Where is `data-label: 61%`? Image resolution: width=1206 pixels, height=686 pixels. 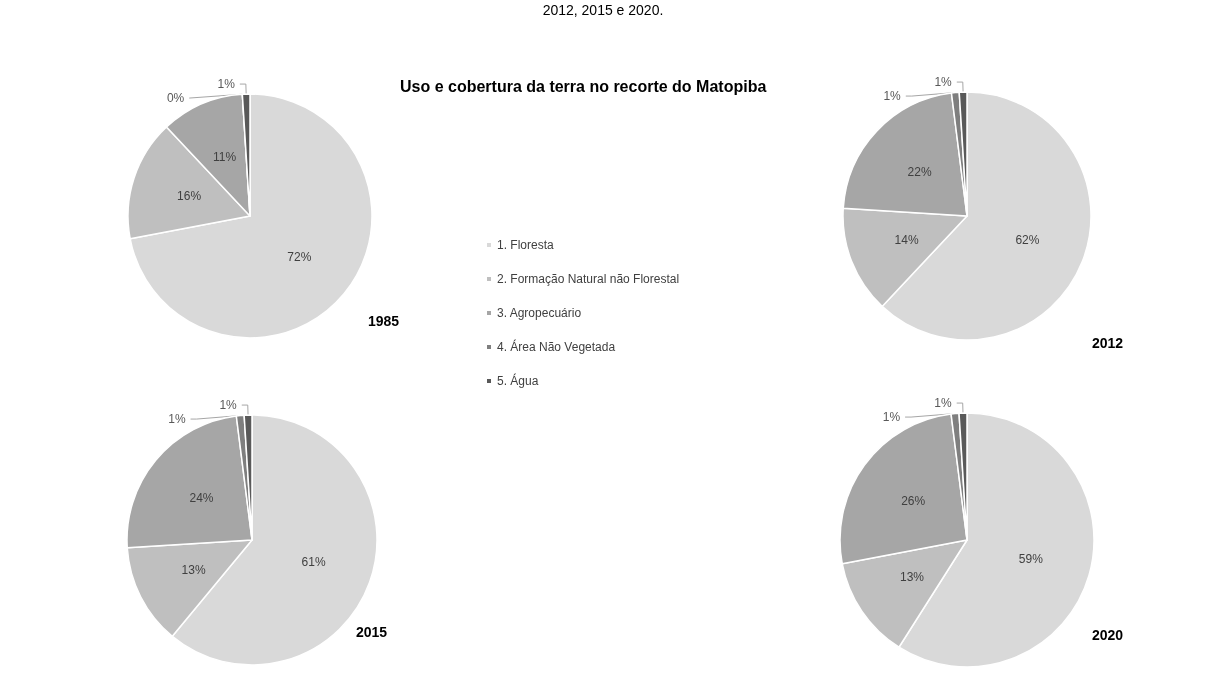
data-label: 61% is located at coordinates (313, 562).